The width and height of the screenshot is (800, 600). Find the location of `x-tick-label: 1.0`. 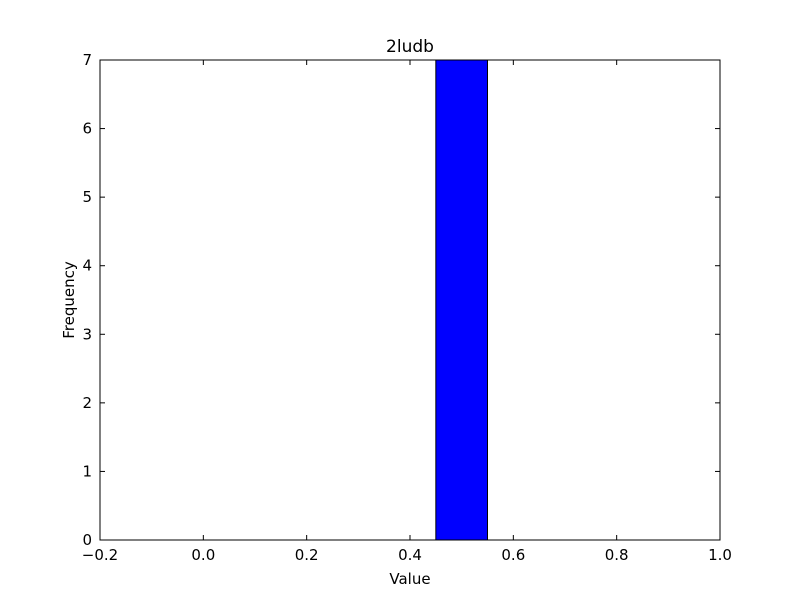

x-tick-label: 1.0 is located at coordinates (720, 555).